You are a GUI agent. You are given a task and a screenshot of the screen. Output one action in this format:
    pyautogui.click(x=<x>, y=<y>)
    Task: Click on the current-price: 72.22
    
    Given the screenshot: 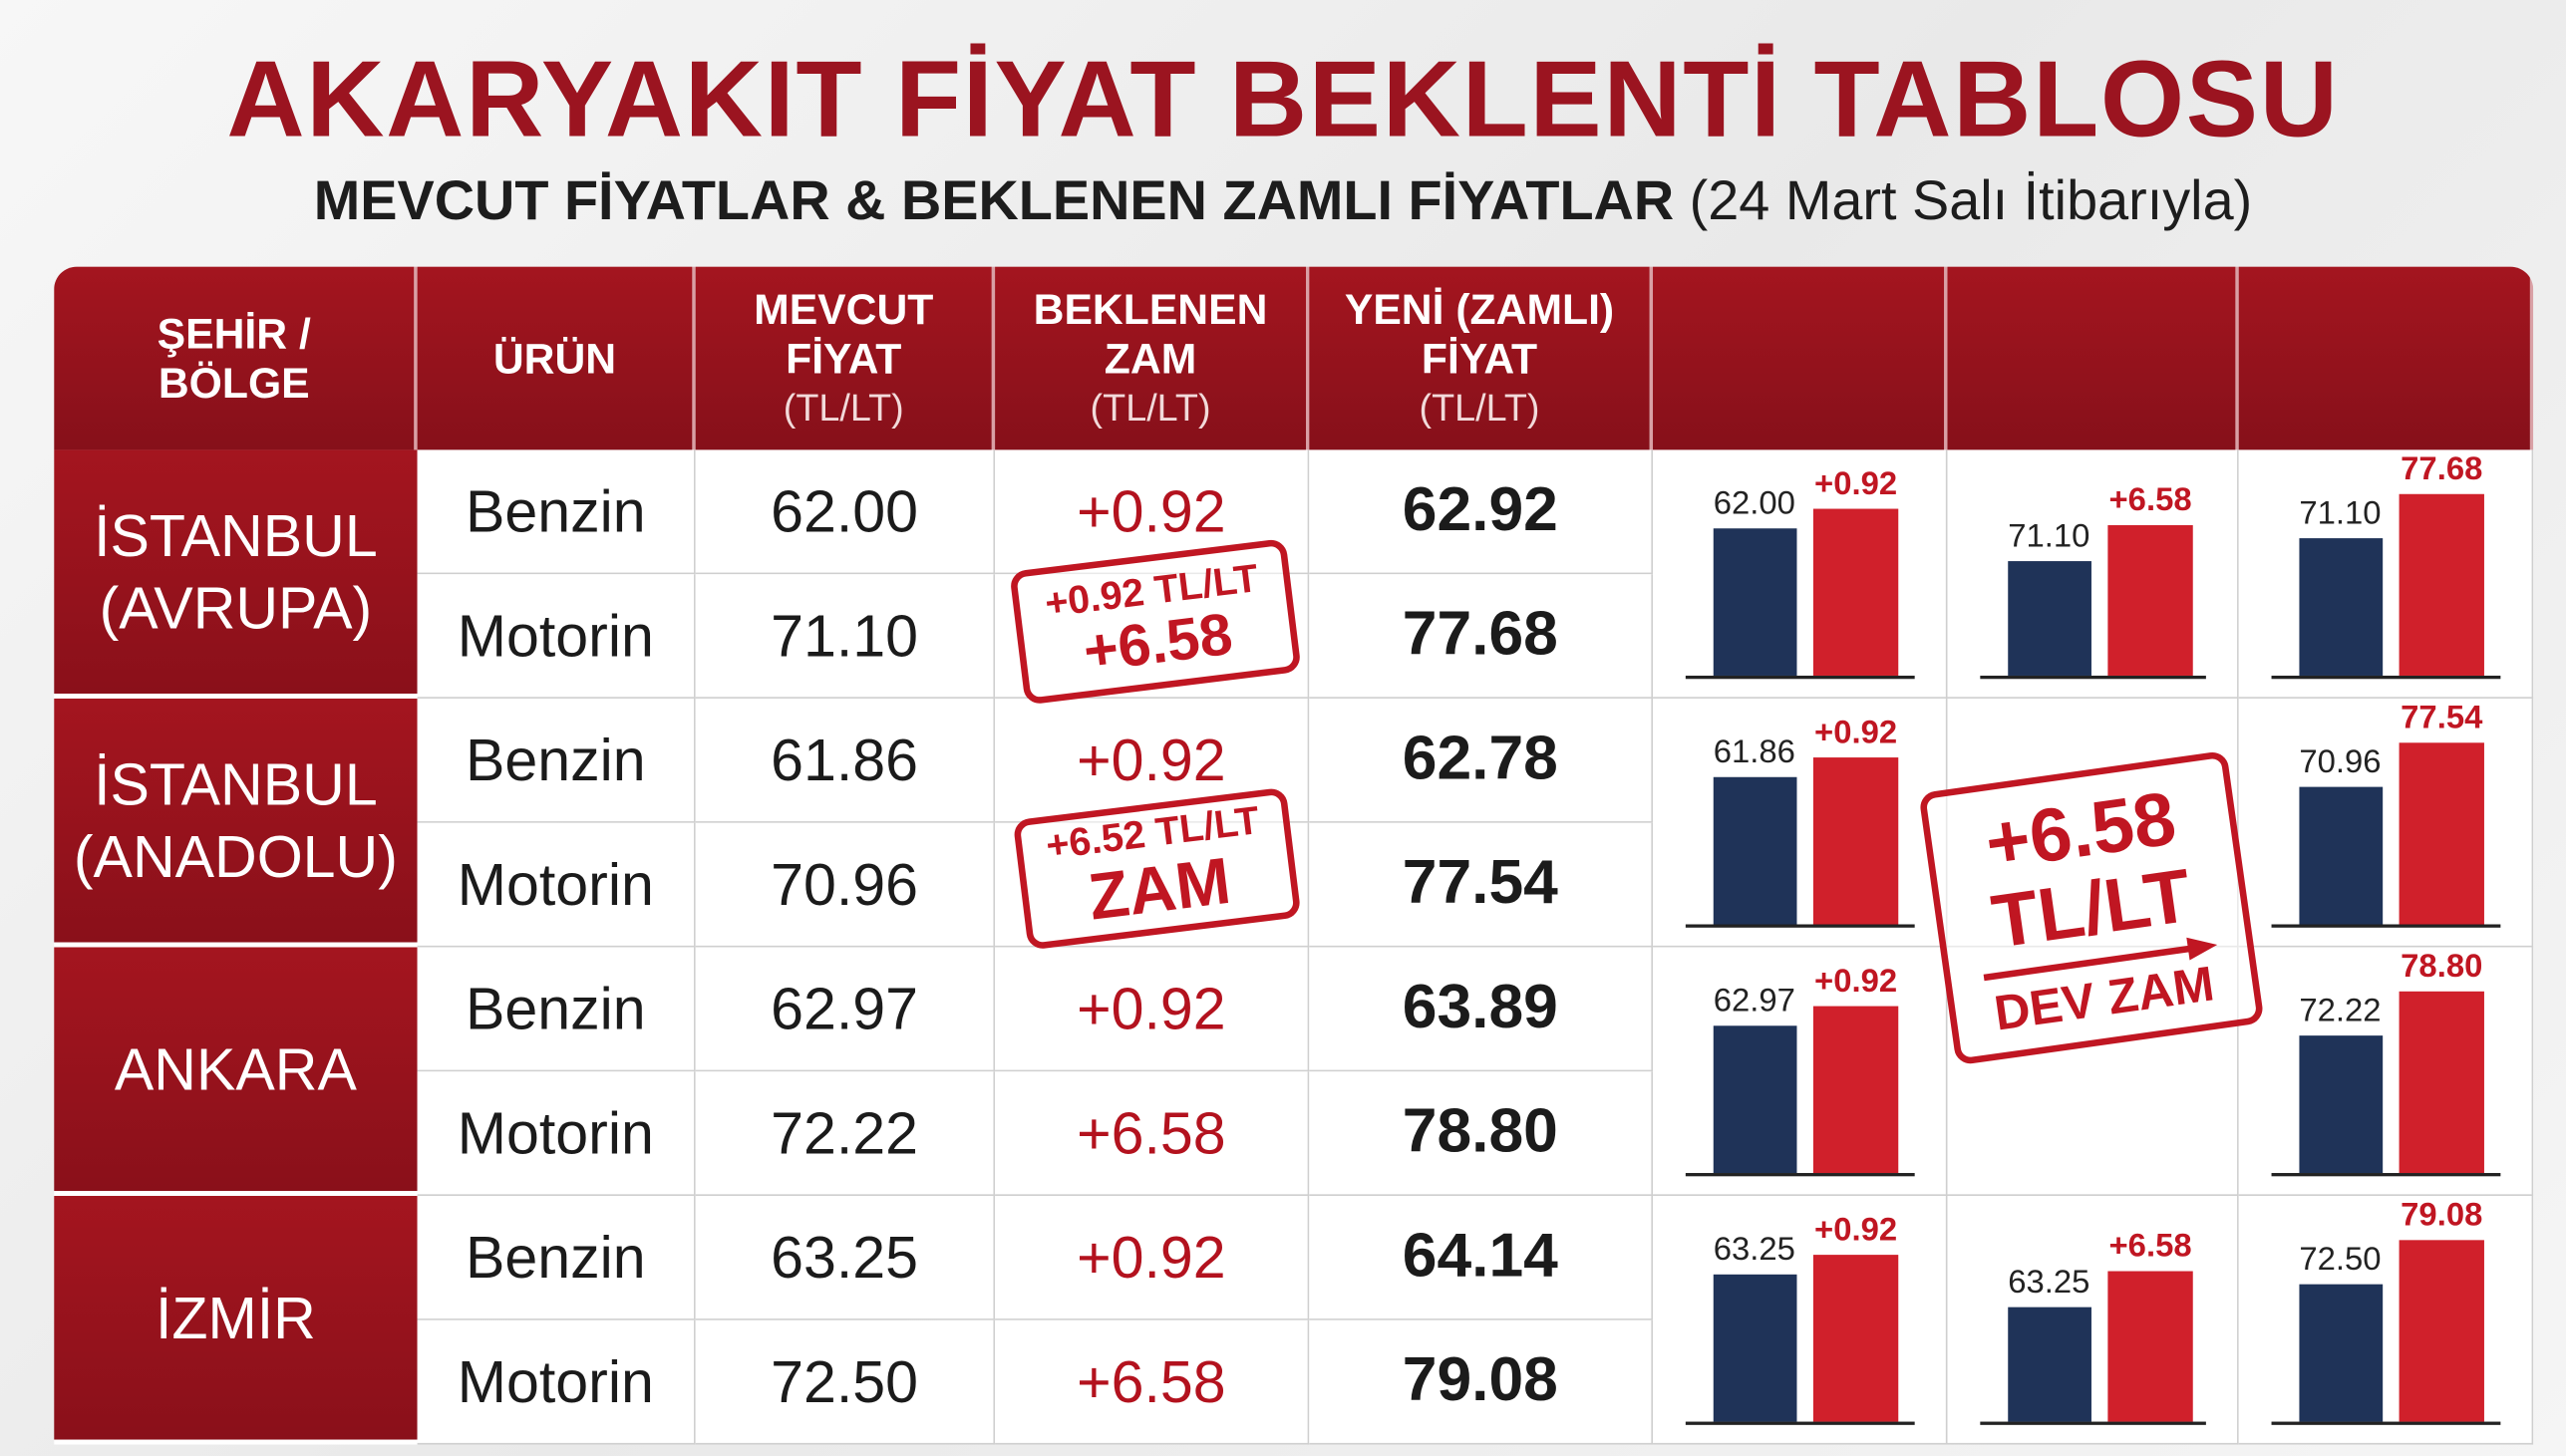 What is the action you would take?
    pyautogui.click(x=845, y=1134)
    